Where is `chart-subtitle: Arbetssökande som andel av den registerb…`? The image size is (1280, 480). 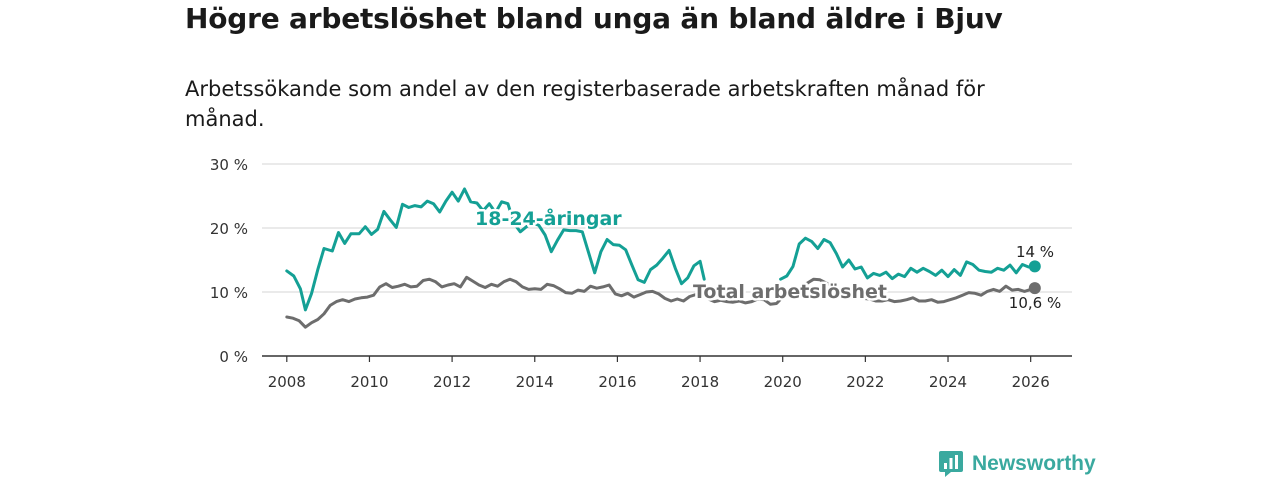
chart-subtitle: Arbetssökande som andel av den registerb… is located at coordinates (585, 104).